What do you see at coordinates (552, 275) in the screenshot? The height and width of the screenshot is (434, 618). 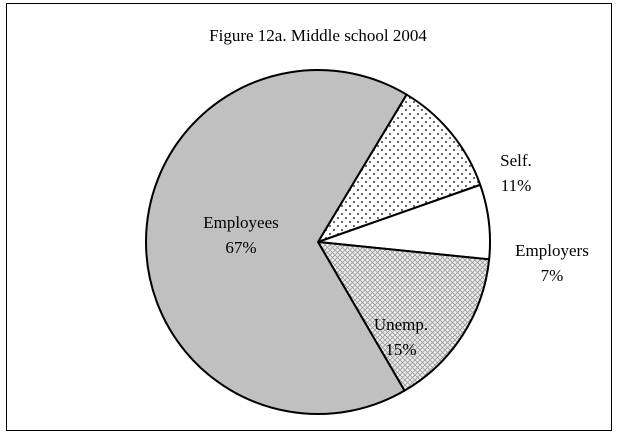 I see `slice-value-label-employers: 7%` at bounding box center [552, 275].